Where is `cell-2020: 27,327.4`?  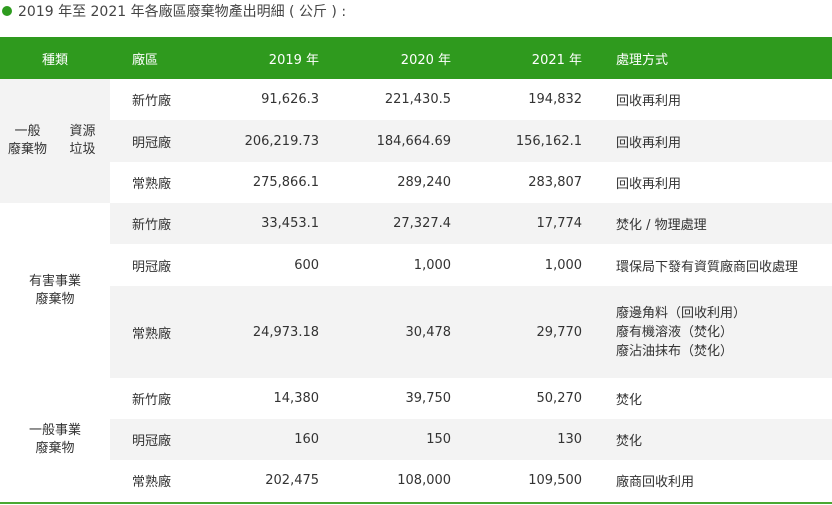 cell-2020: 27,327.4 is located at coordinates (399, 223).